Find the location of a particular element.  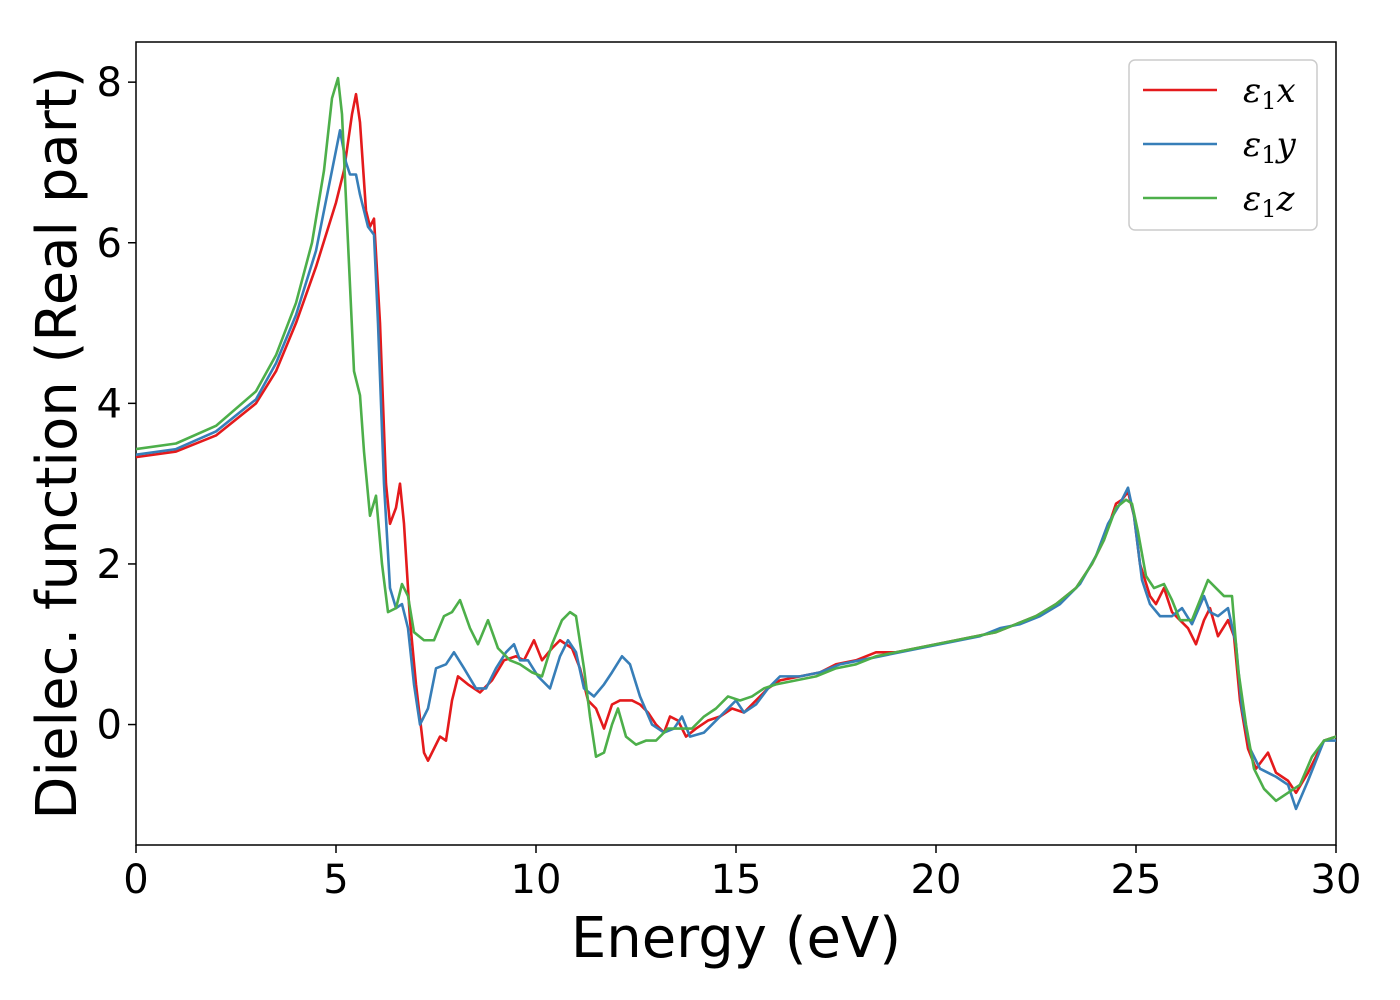

y-axis-ticks: 0 2 4 6 8 is located at coordinates (116, 404).